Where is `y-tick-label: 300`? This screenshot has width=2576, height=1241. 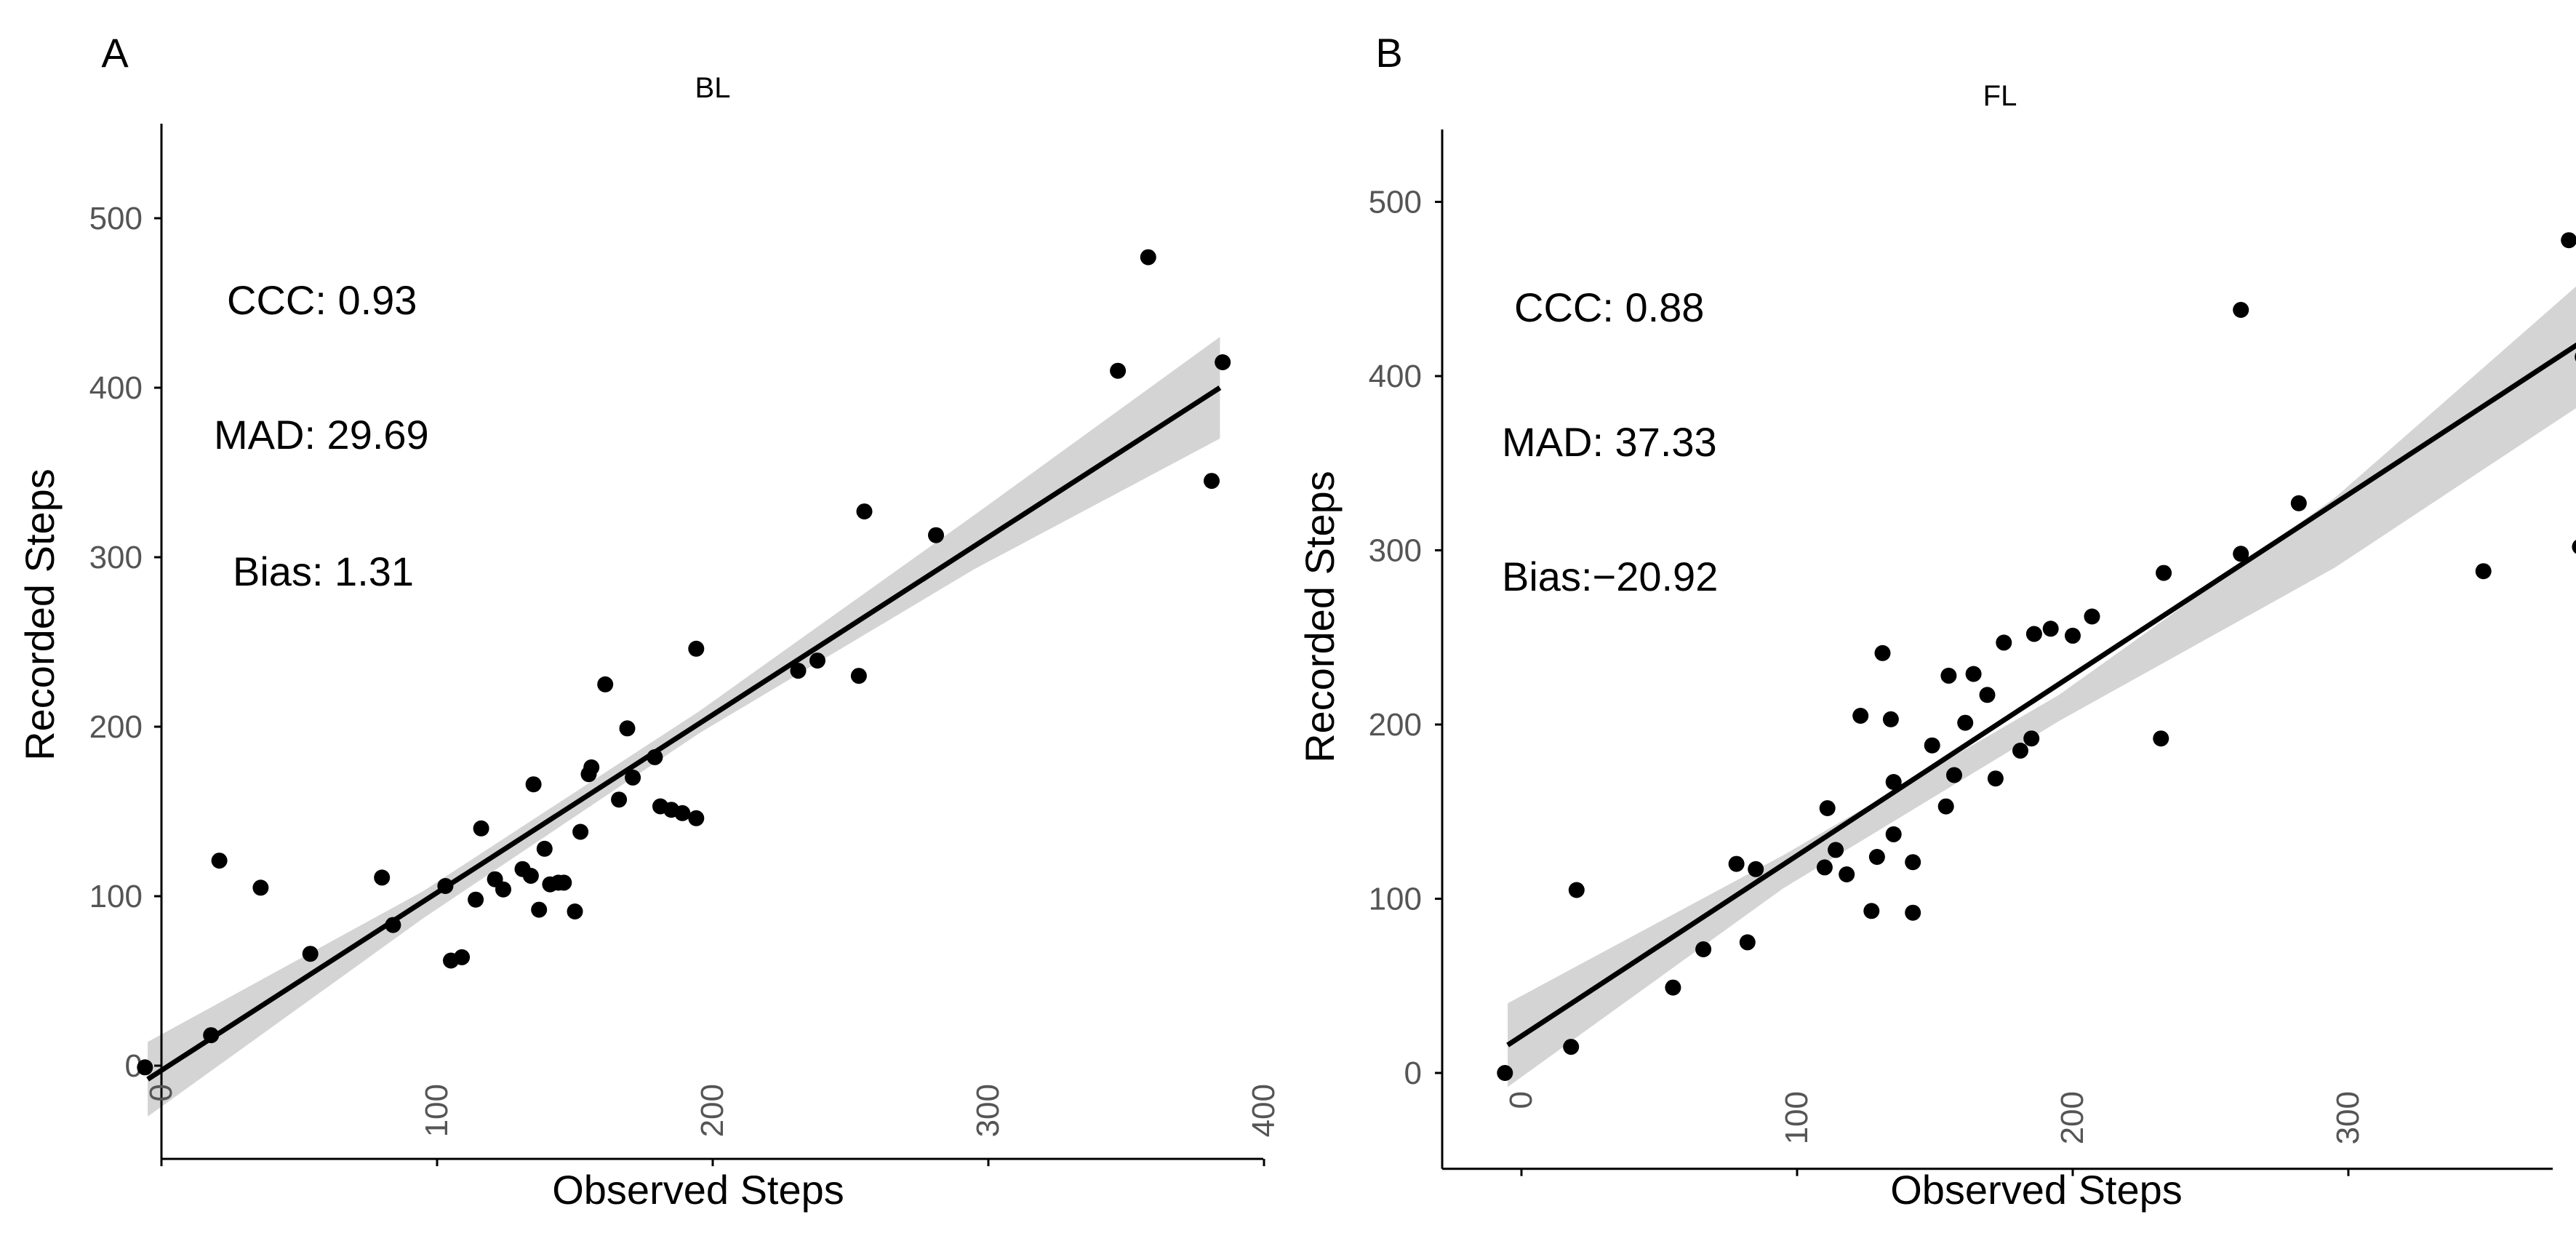 y-tick-label: 300 is located at coordinates (116, 557).